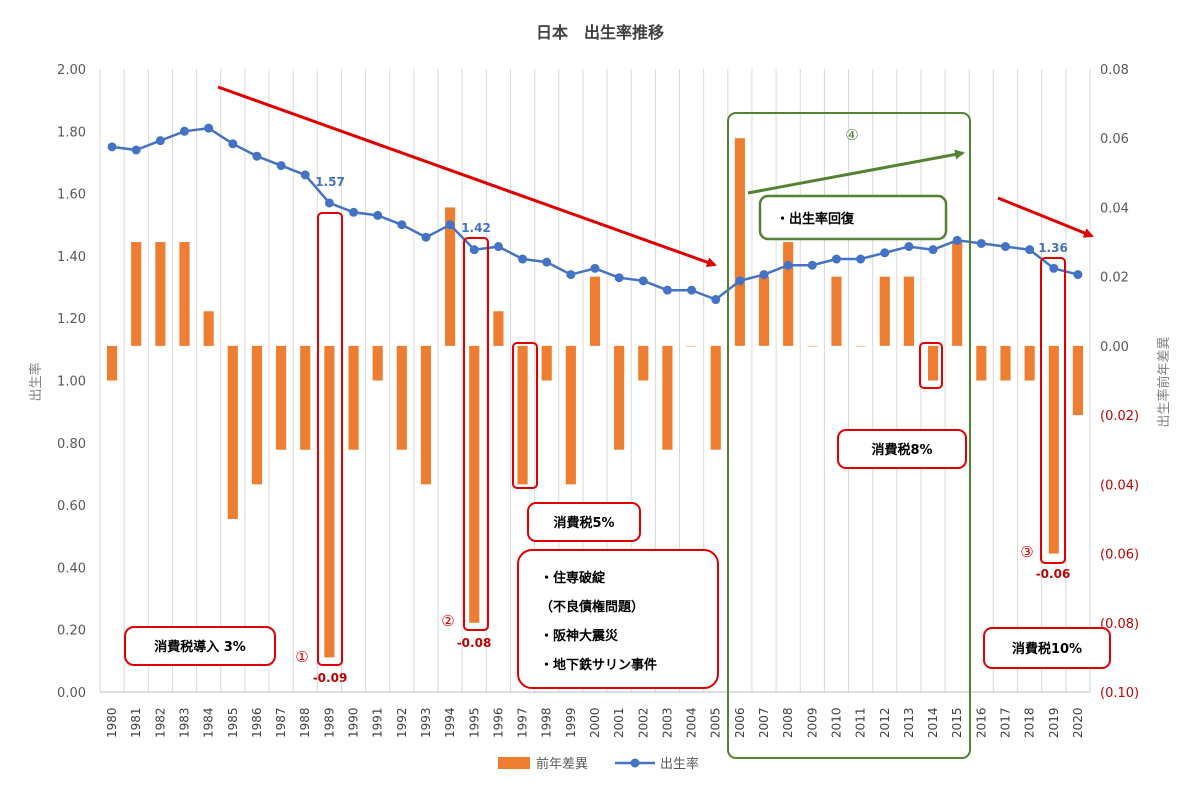 The width and height of the screenshot is (1200, 791). What do you see at coordinates (184, 294) in the screenshot?
I see `bar-1983` at bounding box center [184, 294].